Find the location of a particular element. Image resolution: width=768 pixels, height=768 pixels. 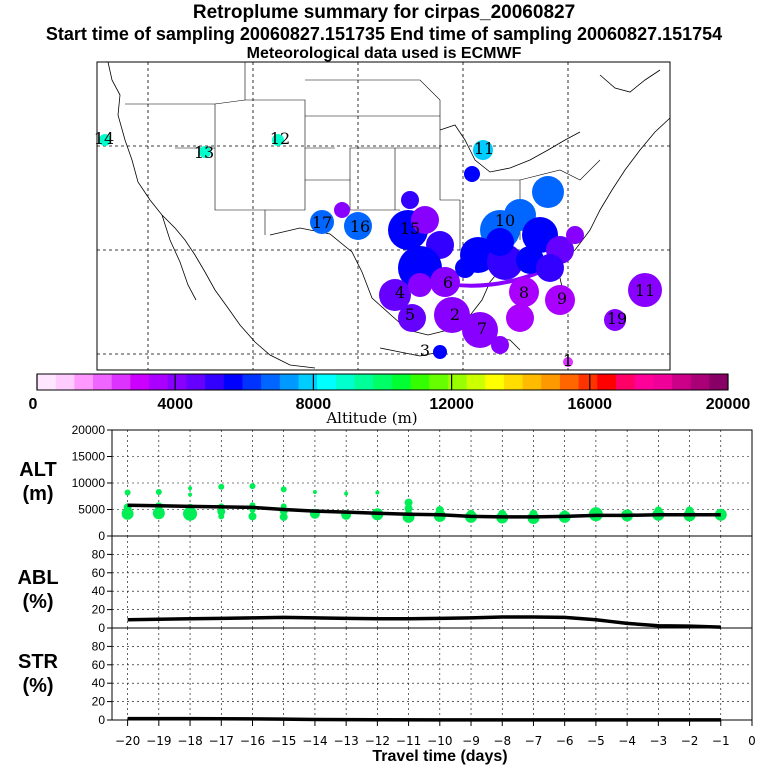

y-tick-label: 20 is located at coordinates (99, 702).